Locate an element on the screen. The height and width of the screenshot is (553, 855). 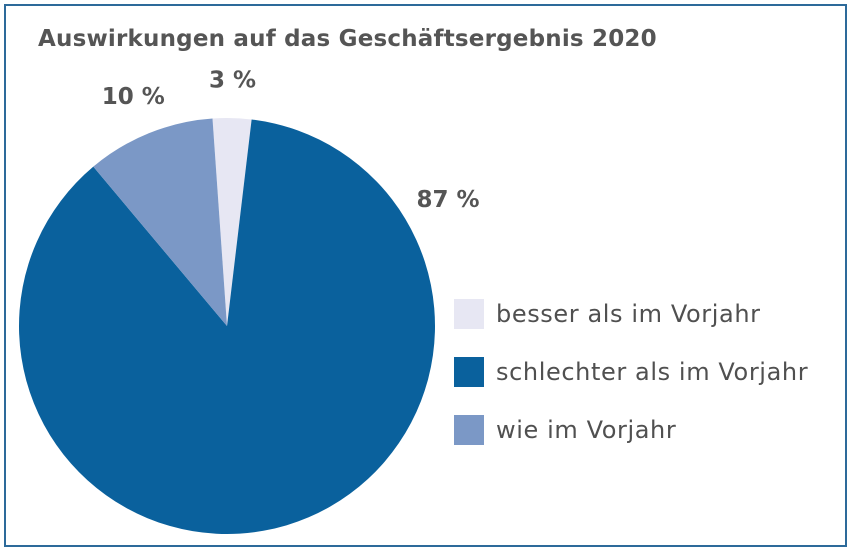
legend-label-wie: wie im Vorjahr is located at coordinates (586, 430).